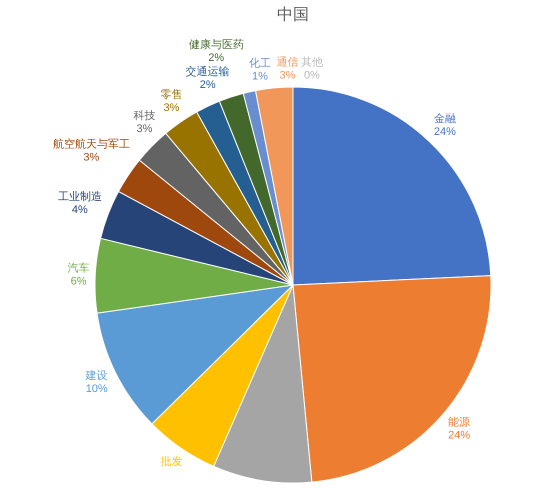 The image size is (541, 488). What do you see at coordinates (445, 119) in the screenshot?
I see `slice-label: 金融` at bounding box center [445, 119].